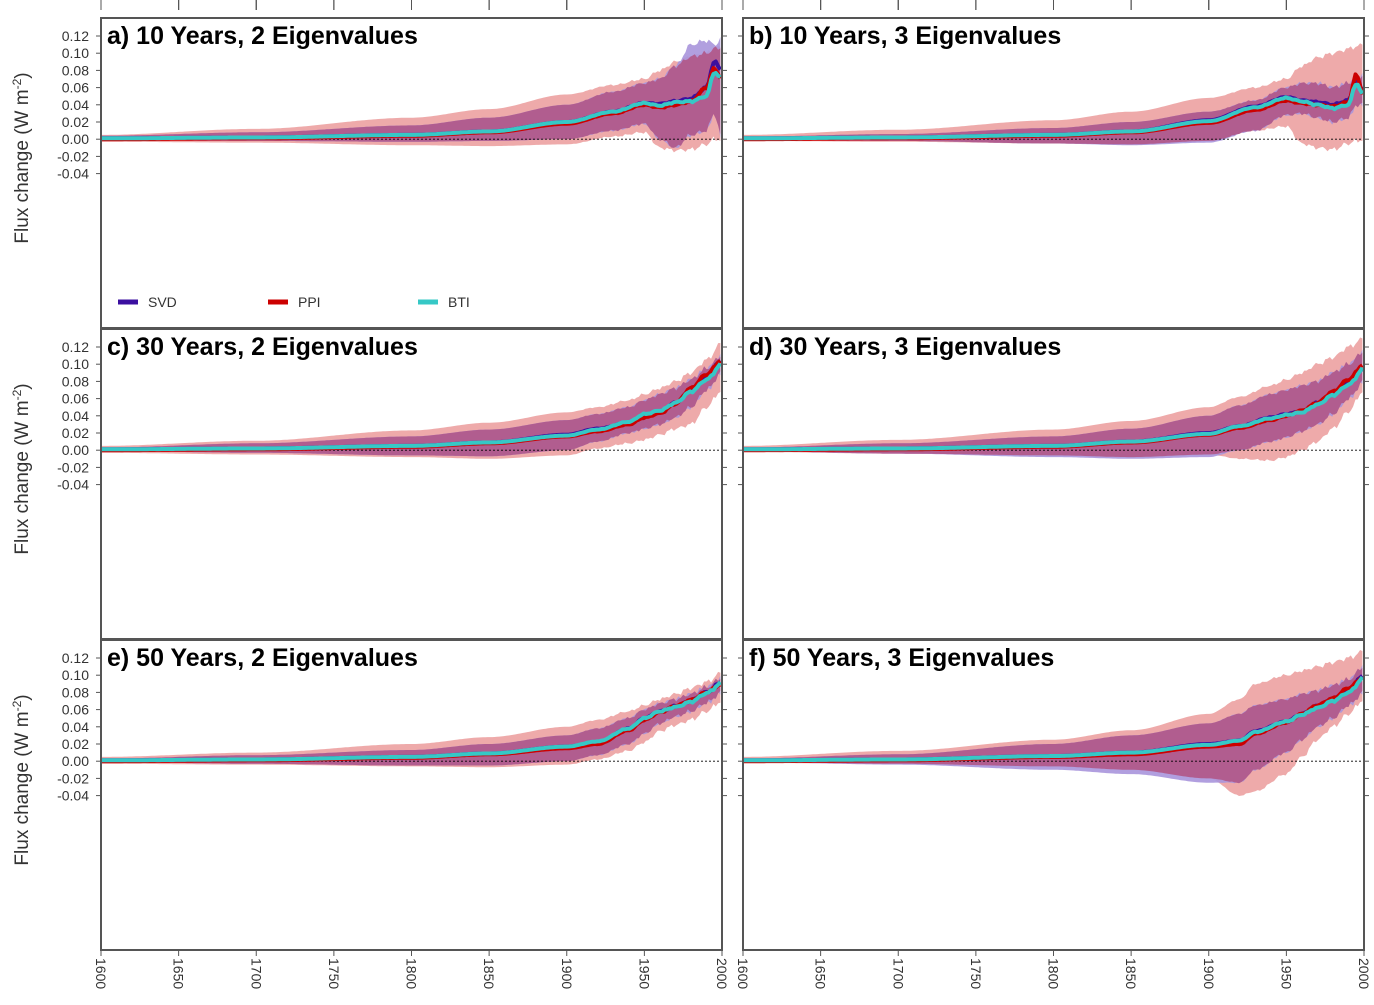  I want to click on legend-label-svd: SVD, so click(162, 302).